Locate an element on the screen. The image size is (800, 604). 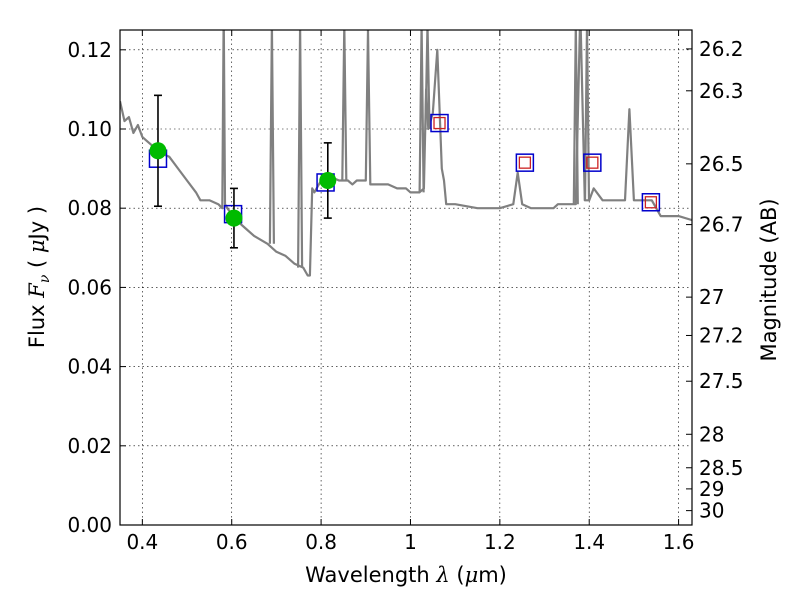
y2-tick-label: 30 is located at coordinates (711, 511).